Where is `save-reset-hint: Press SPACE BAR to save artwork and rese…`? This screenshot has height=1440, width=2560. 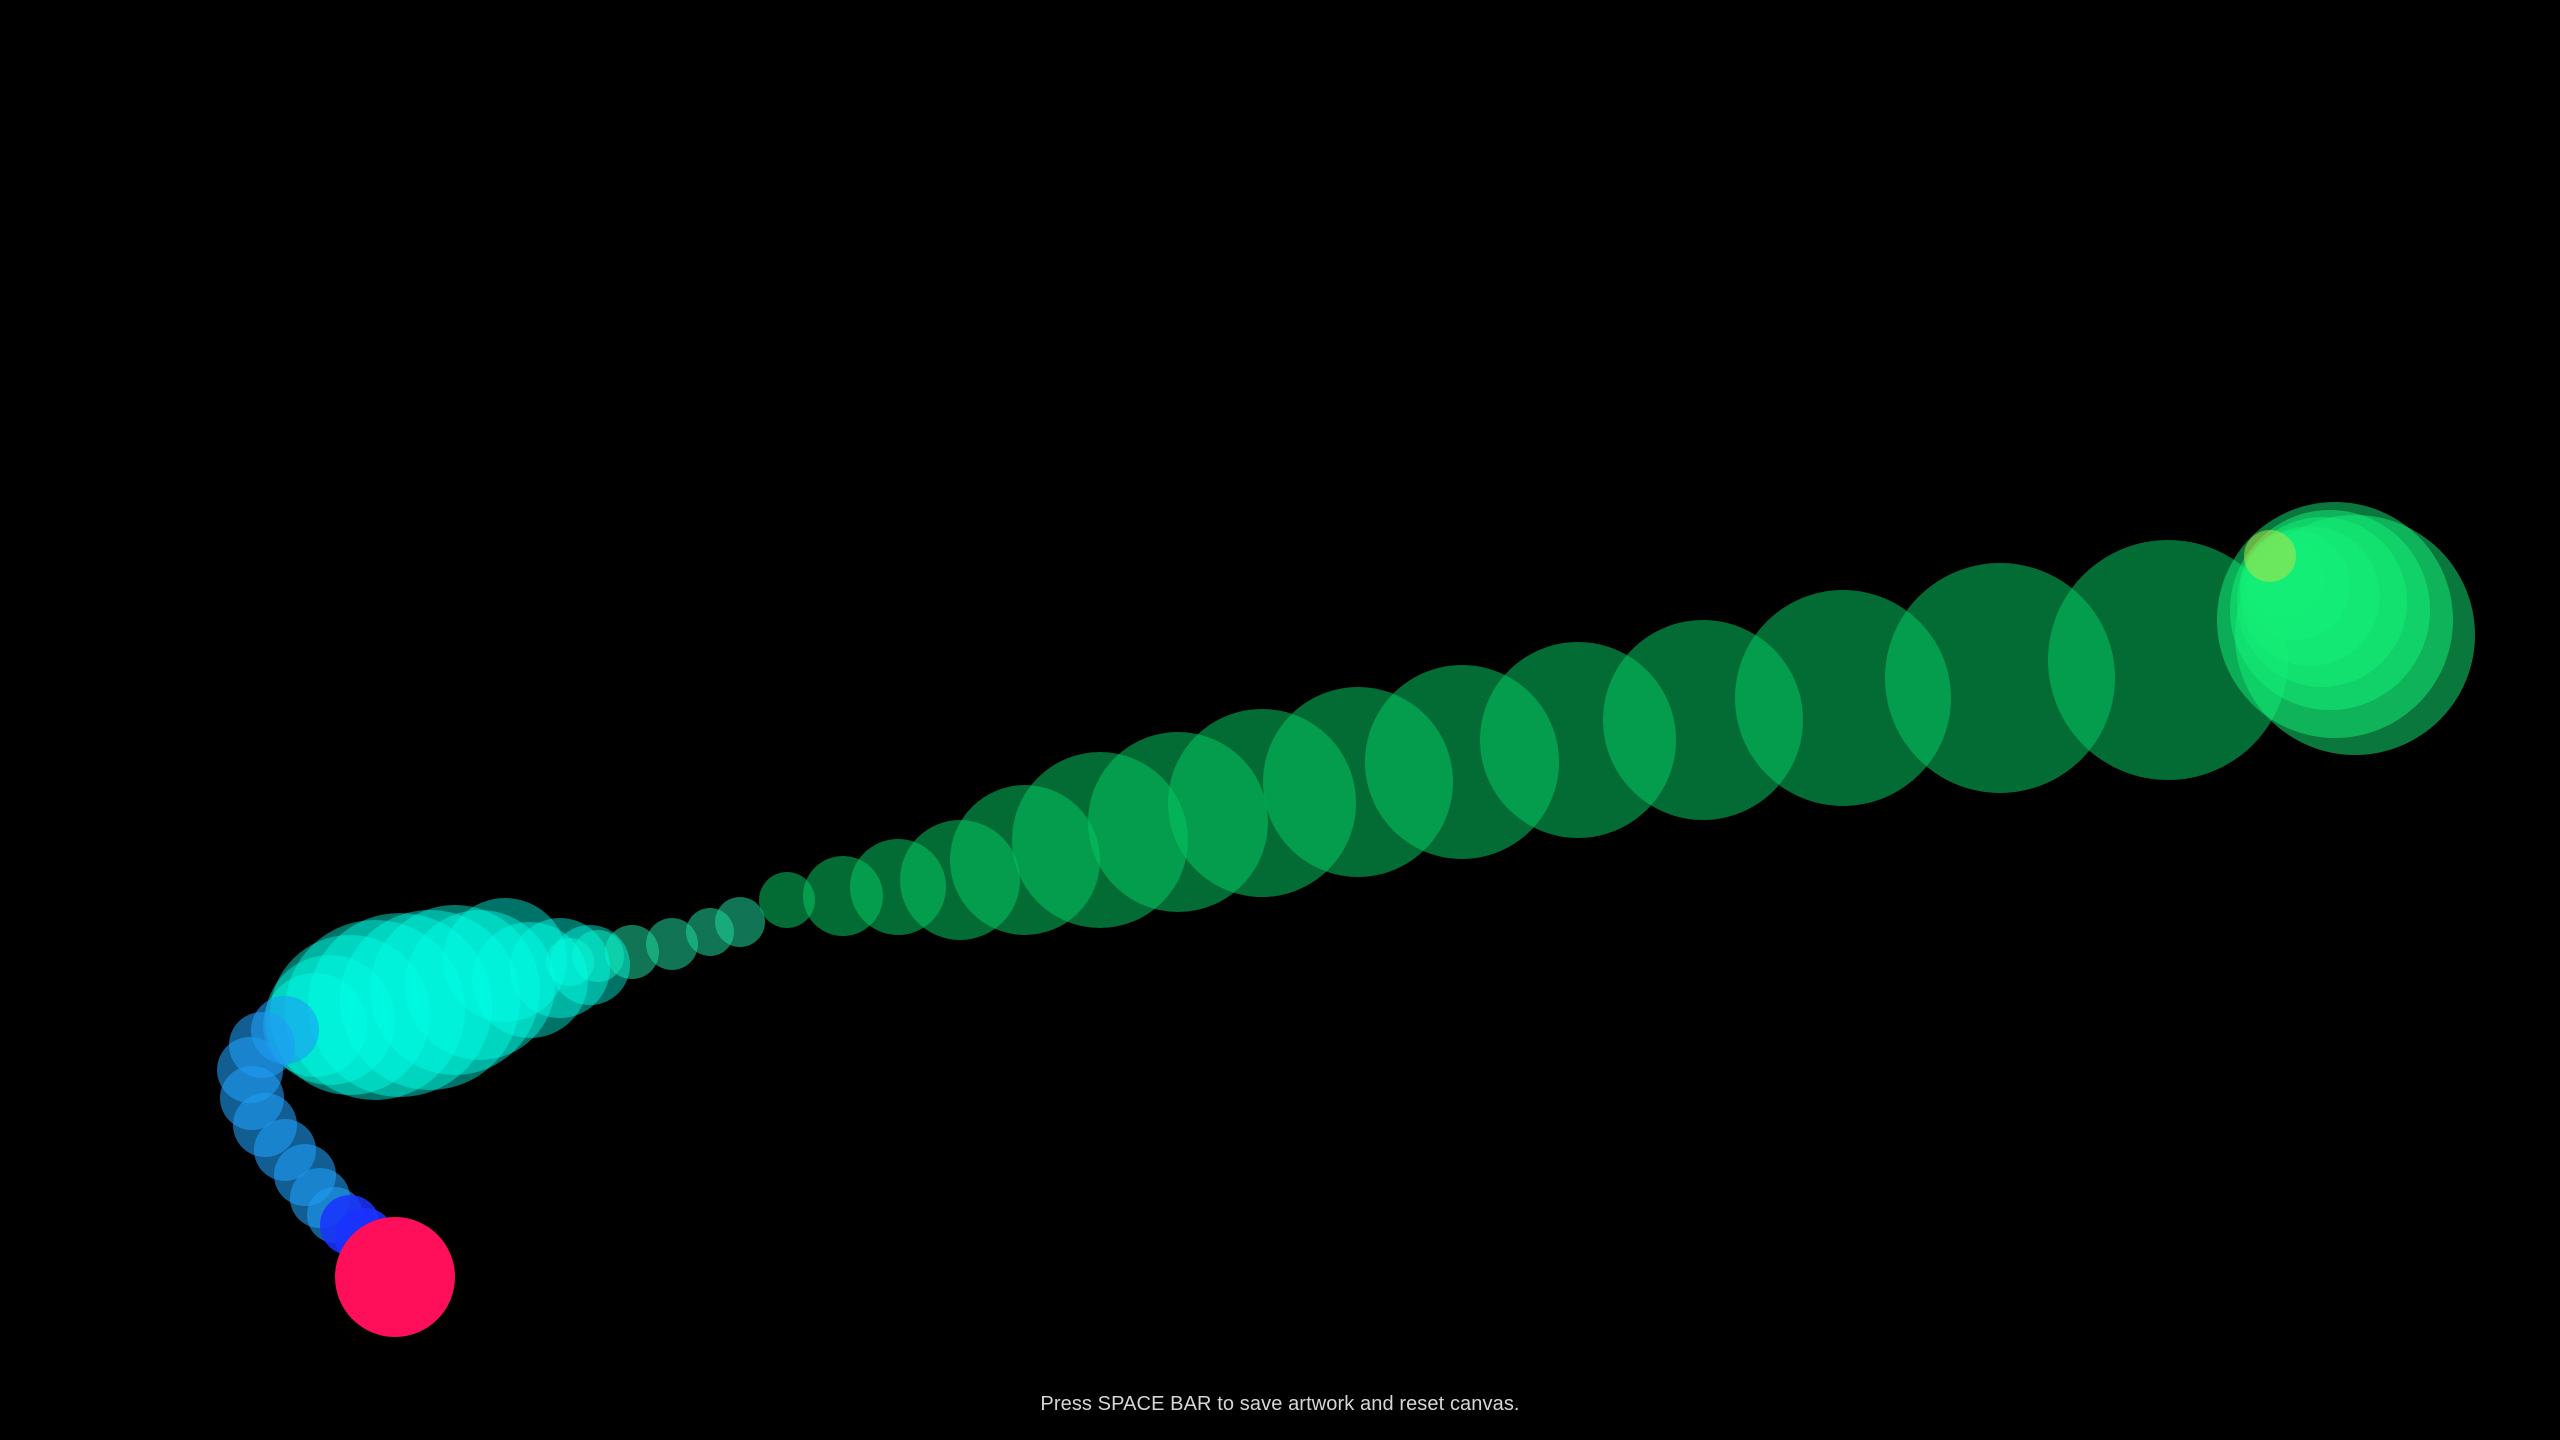 save-reset-hint: Press SPACE BAR to save artwork and rese… is located at coordinates (1280, 1404).